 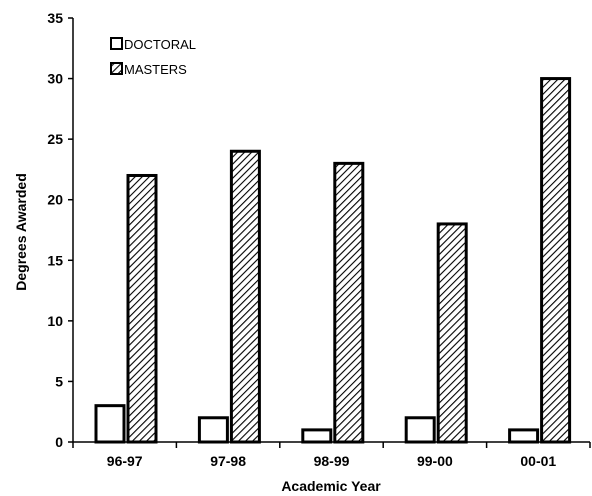 What do you see at coordinates (55, 260) in the screenshot?
I see `y-tick-label: 15` at bounding box center [55, 260].